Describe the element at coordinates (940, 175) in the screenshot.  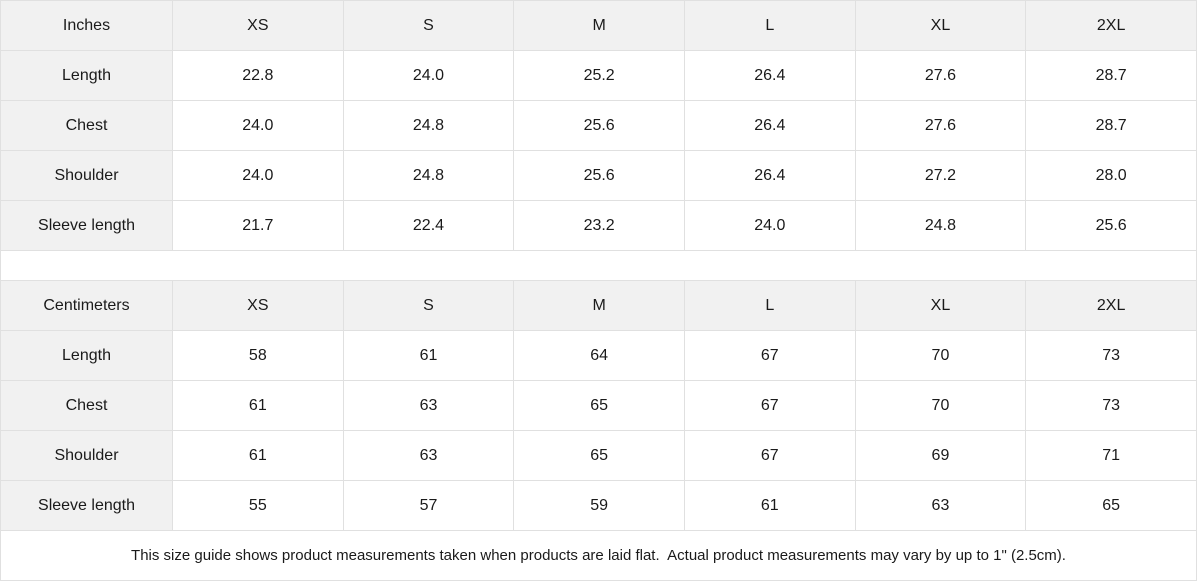
I see `measurement-cell: 27.2` at that location.